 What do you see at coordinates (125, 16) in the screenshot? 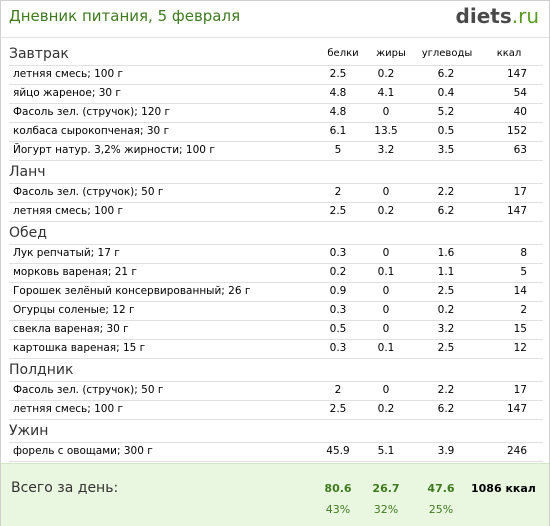
I see `page-title: Дневник питания, 5 февраля` at bounding box center [125, 16].